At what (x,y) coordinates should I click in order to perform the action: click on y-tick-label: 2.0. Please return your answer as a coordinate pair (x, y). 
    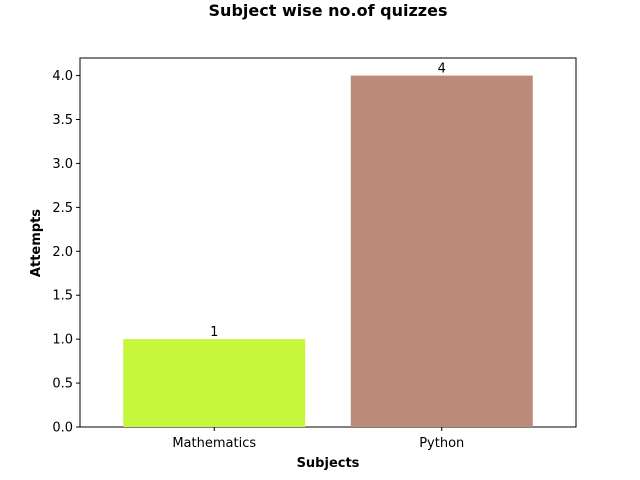
    Looking at the image, I should click on (62, 252).